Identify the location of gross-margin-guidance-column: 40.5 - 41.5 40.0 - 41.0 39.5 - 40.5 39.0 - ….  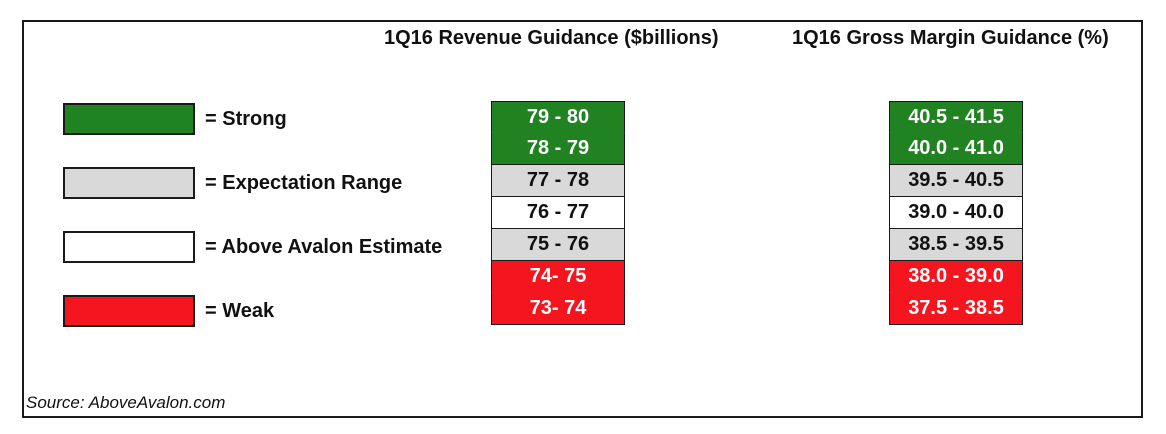
(956, 213).